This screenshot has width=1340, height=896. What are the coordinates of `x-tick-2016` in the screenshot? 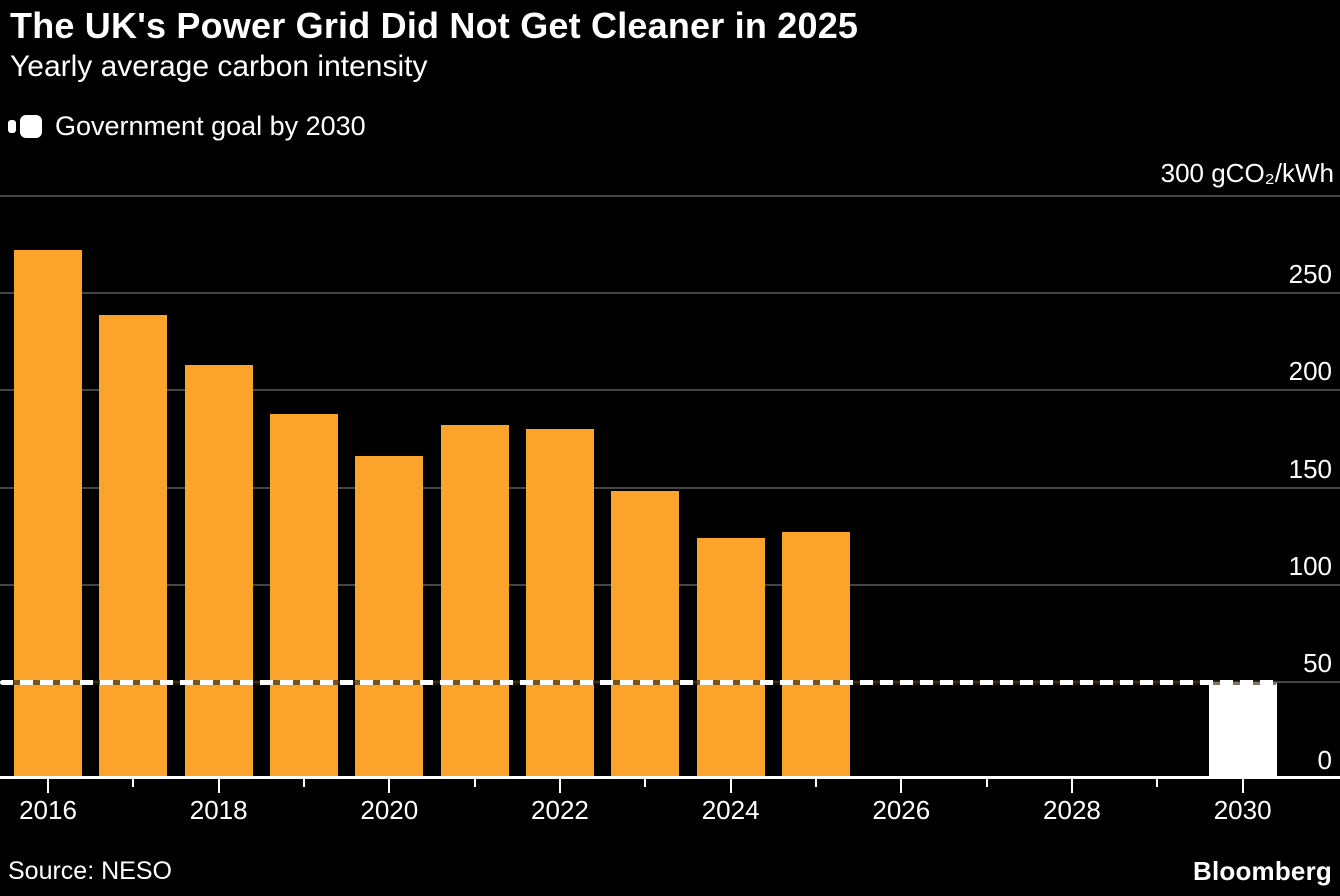 It's located at (48, 786).